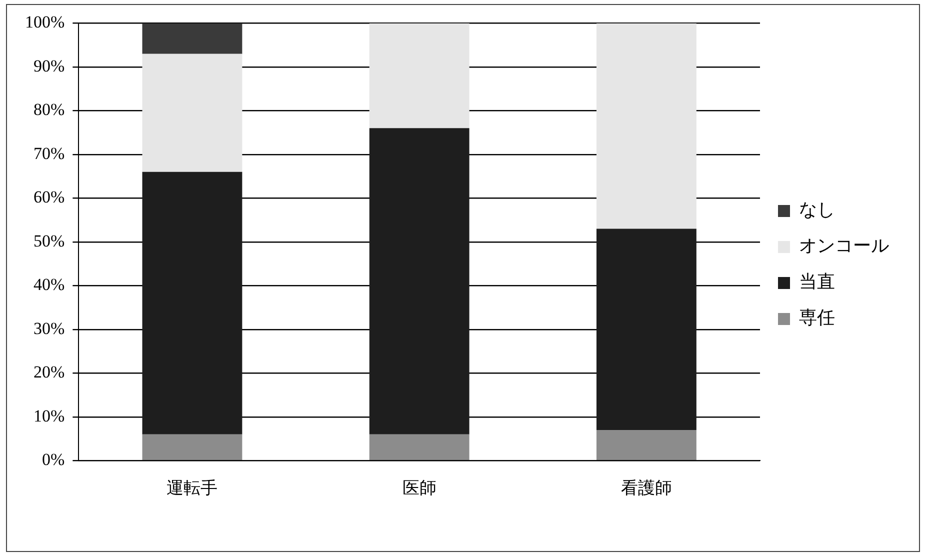 The height and width of the screenshot is (558, 928). Describe the element at coordinates (192, 488) in the screenshot. I see `x-tick-label: 運転手` at that location.